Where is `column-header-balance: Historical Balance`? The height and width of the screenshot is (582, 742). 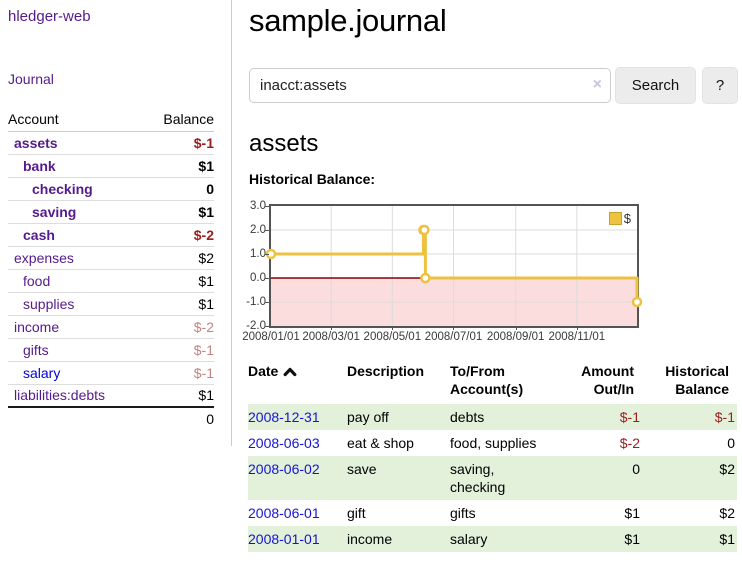 column-header-balance: Historical Balance is located at coordinates (697, 380).